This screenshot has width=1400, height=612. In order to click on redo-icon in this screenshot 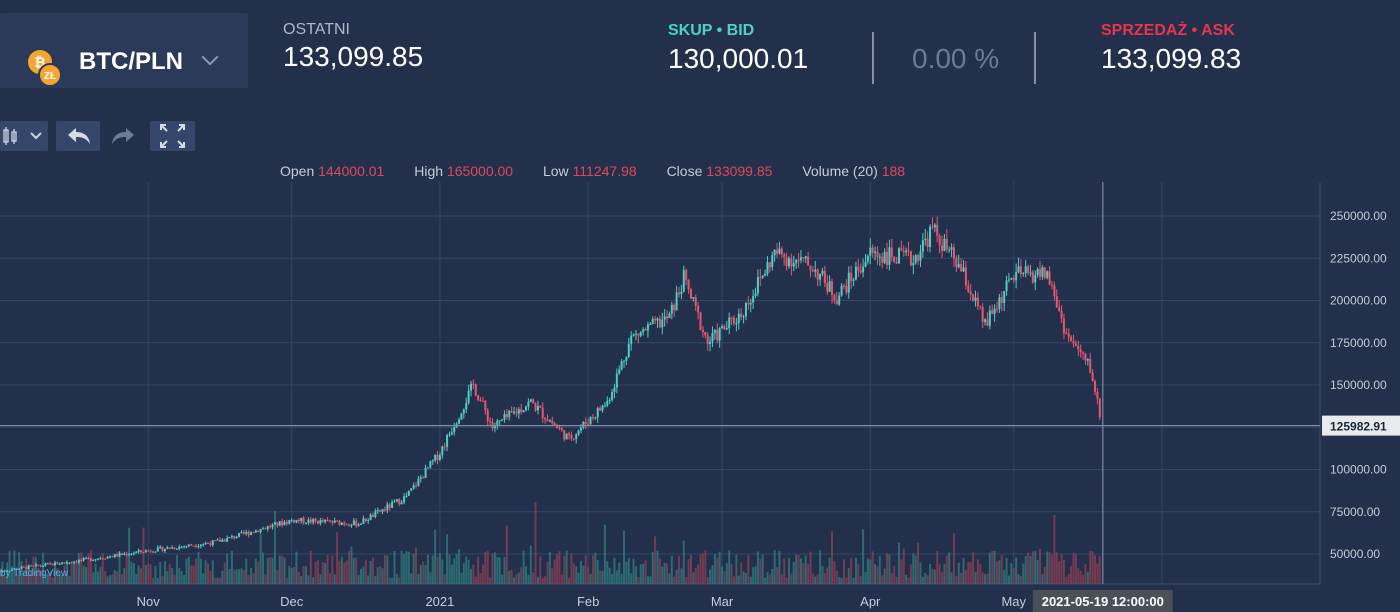, I will do `click(123, 136)`.